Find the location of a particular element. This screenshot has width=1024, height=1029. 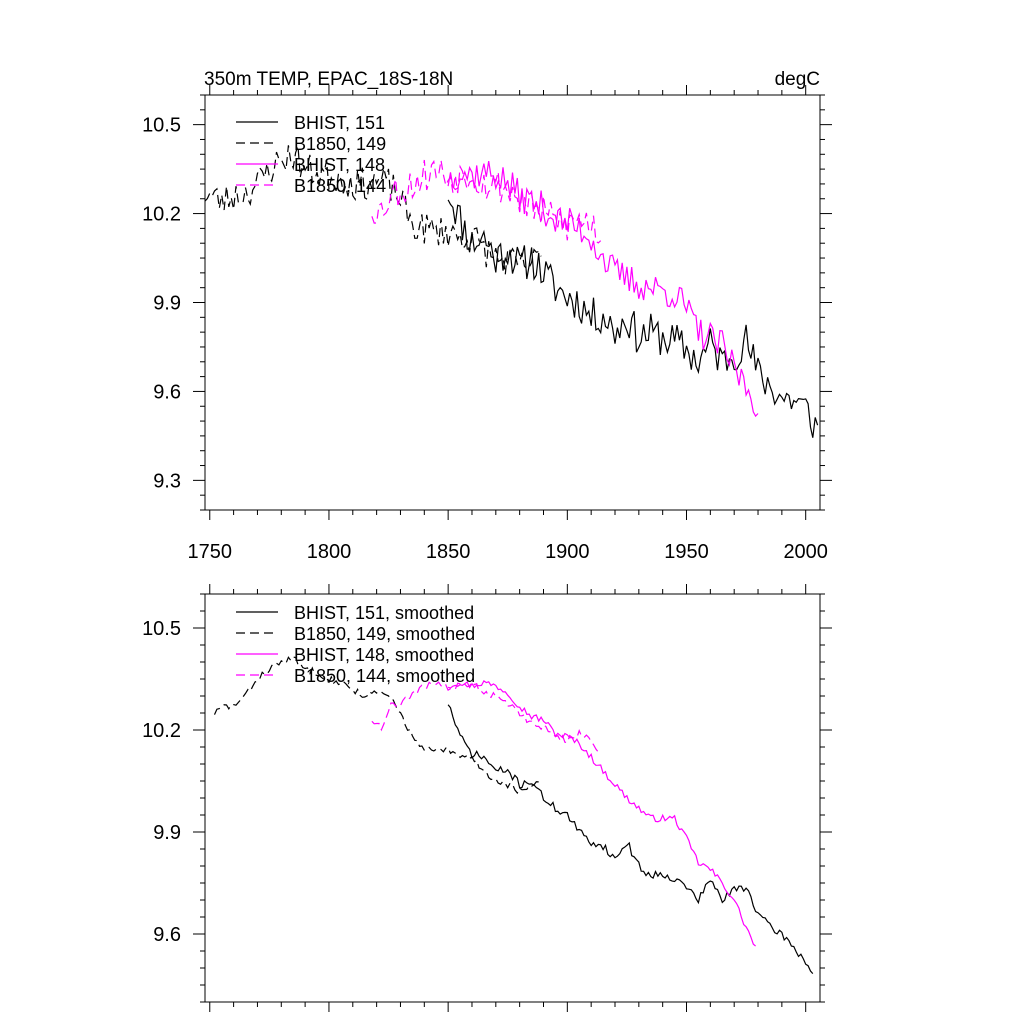

legend-label: B1850, 149 is located at coordinates (340, 144).